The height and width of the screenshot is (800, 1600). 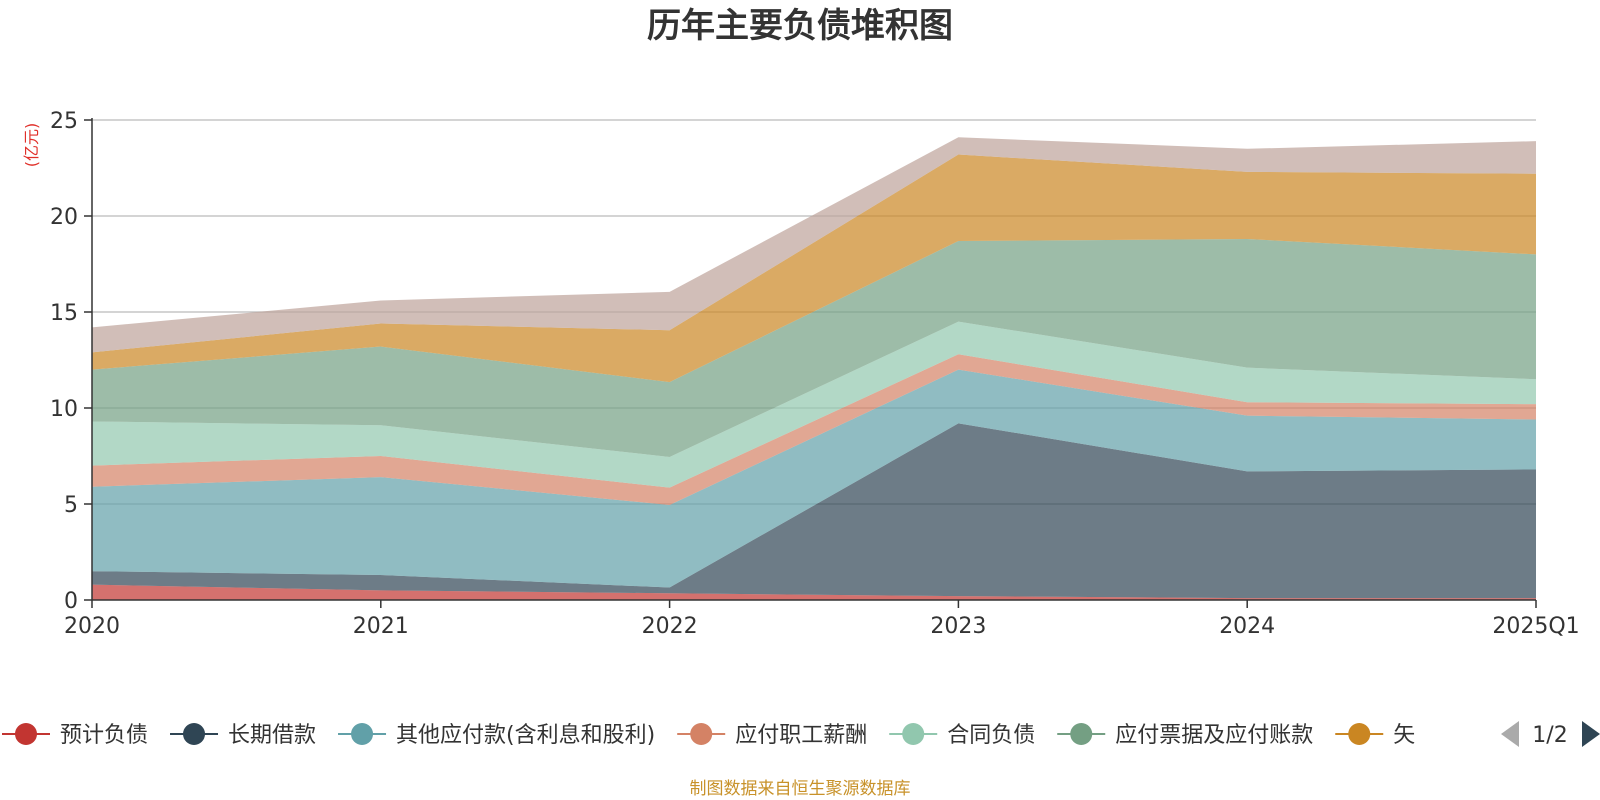 I want to click on y-tick-label: 20, so click(x=64, y=217).